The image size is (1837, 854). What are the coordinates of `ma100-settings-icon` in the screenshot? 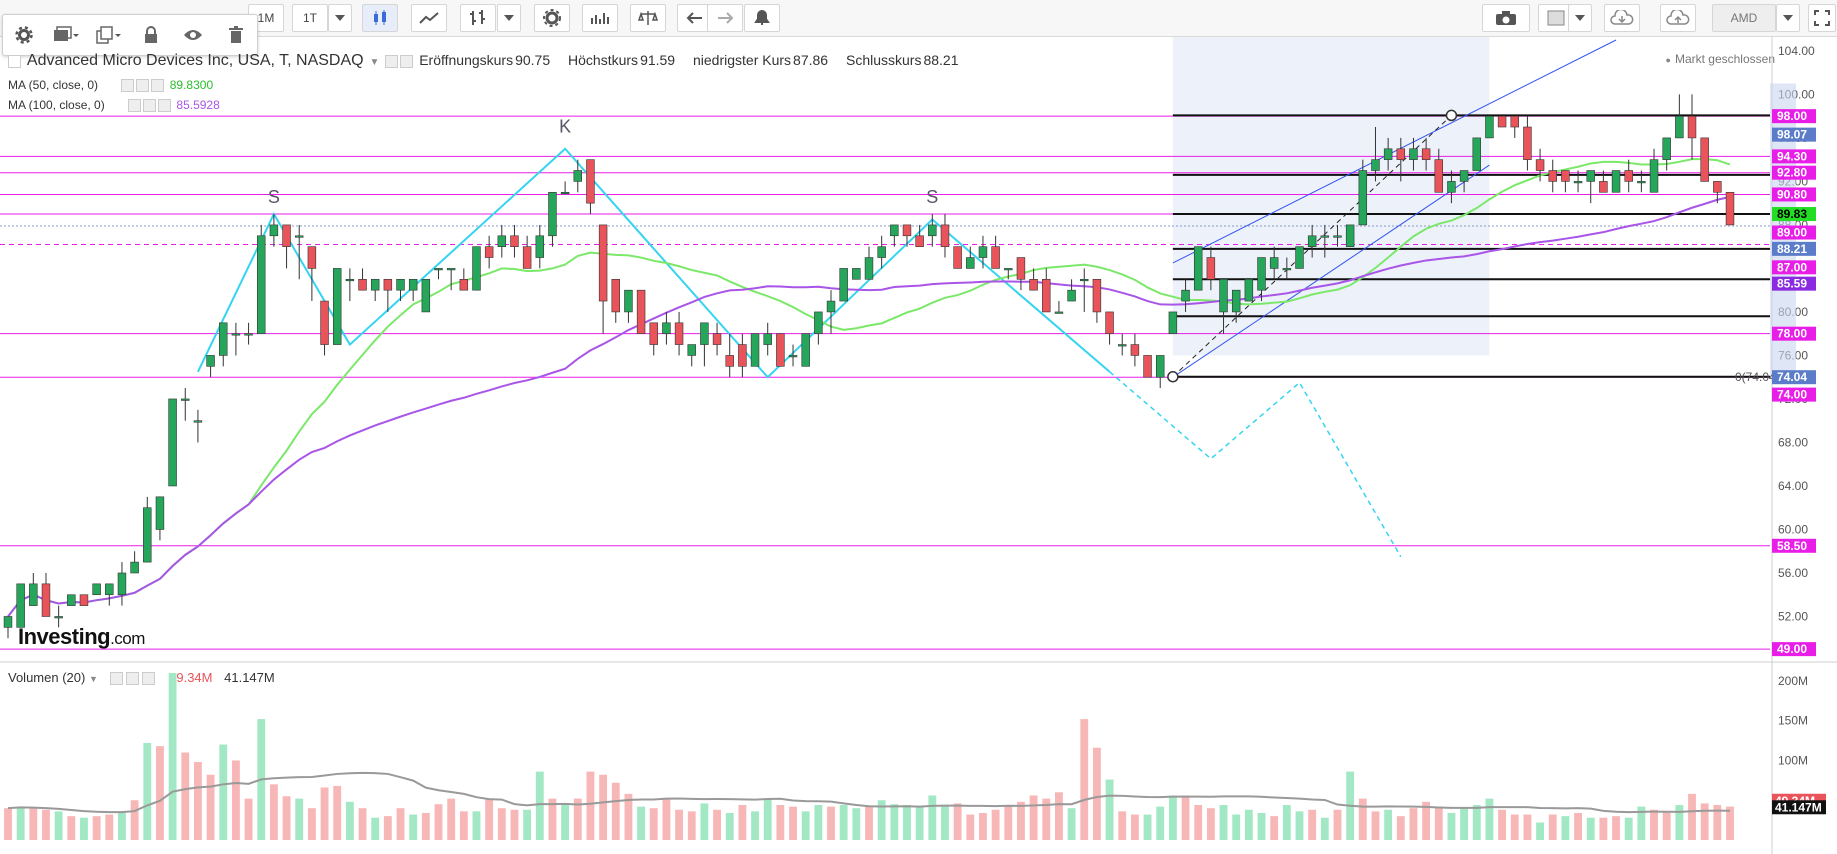 It's located at (135, 106).